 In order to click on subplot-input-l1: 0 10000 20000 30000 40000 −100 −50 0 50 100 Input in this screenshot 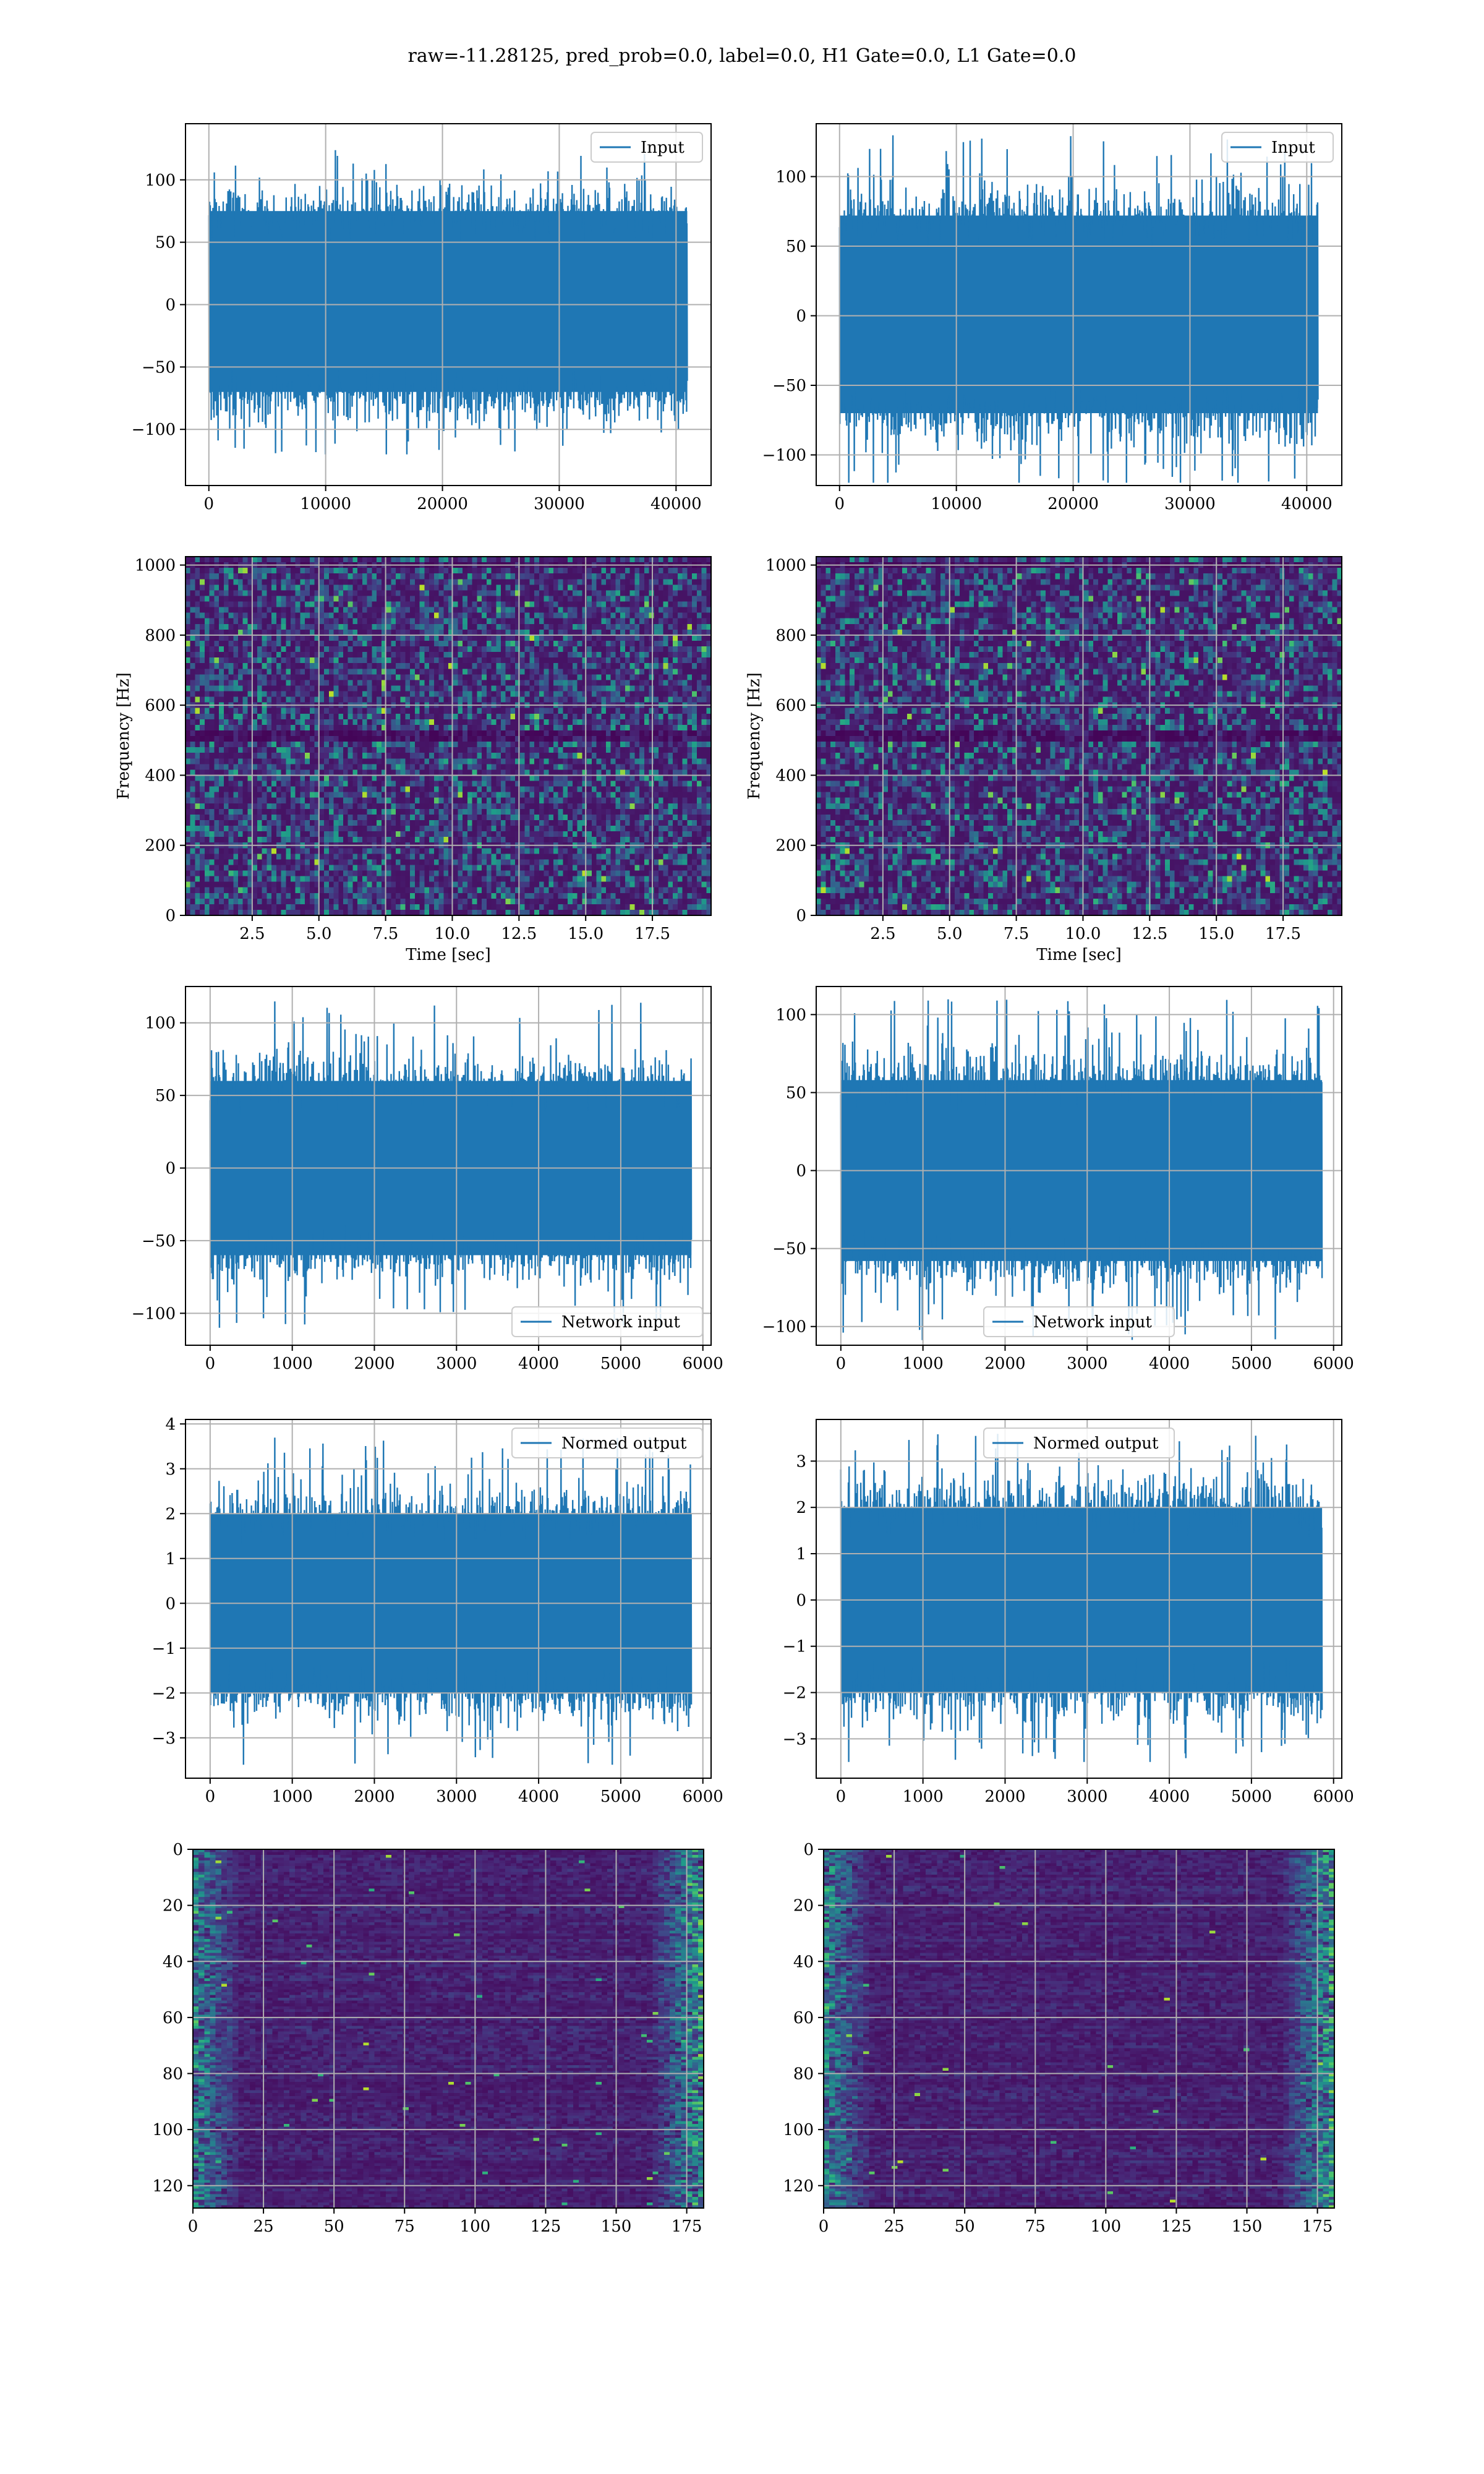, I will do `click(1052, 318)`.